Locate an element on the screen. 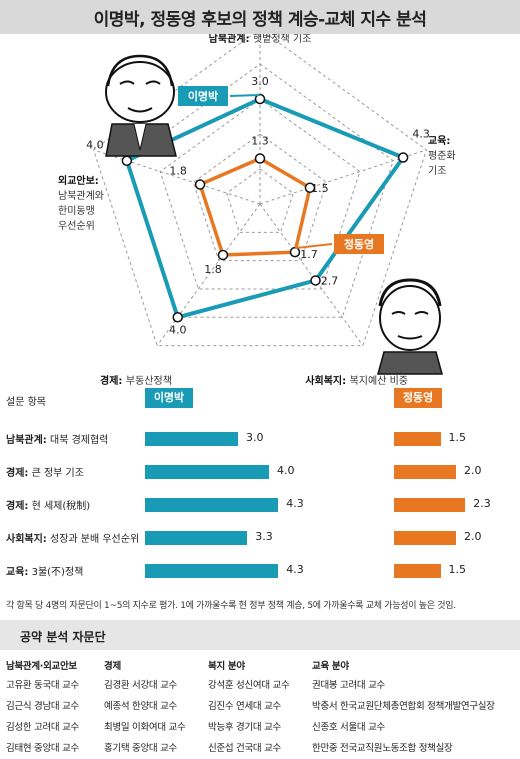 Image resolution: width=520 pixels, height=759 pixels. member: 김경환 서강대 교수 is located at coordinates (140, 685).